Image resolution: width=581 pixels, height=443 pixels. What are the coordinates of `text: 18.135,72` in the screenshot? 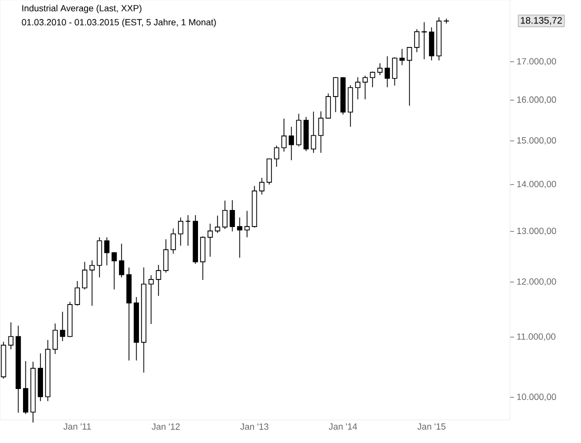 It's located at (541, 21).